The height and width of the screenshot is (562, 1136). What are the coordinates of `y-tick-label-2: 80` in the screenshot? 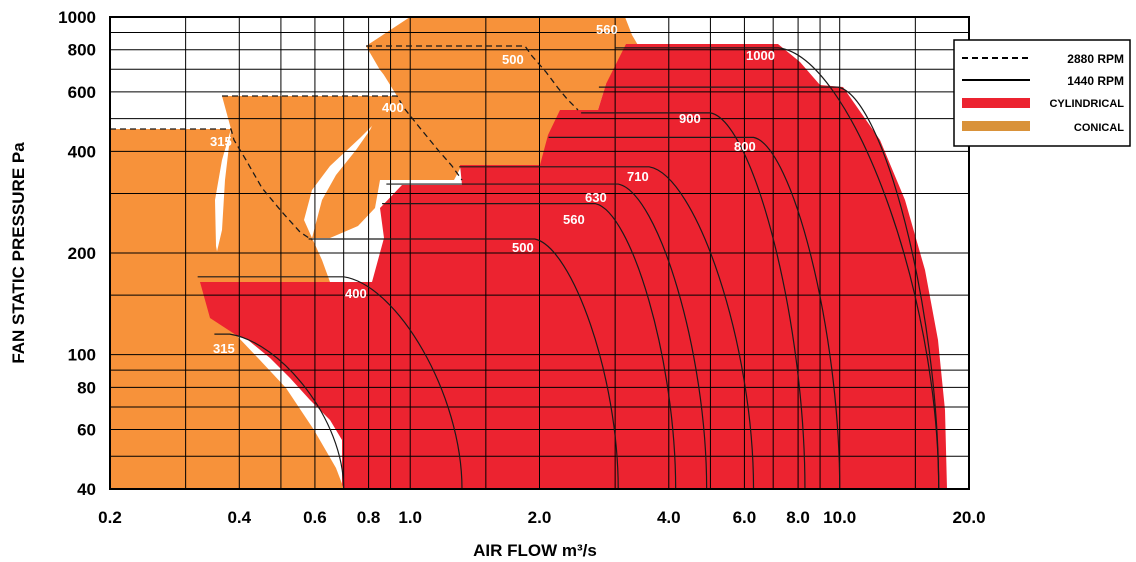 It's located at (86, 387).